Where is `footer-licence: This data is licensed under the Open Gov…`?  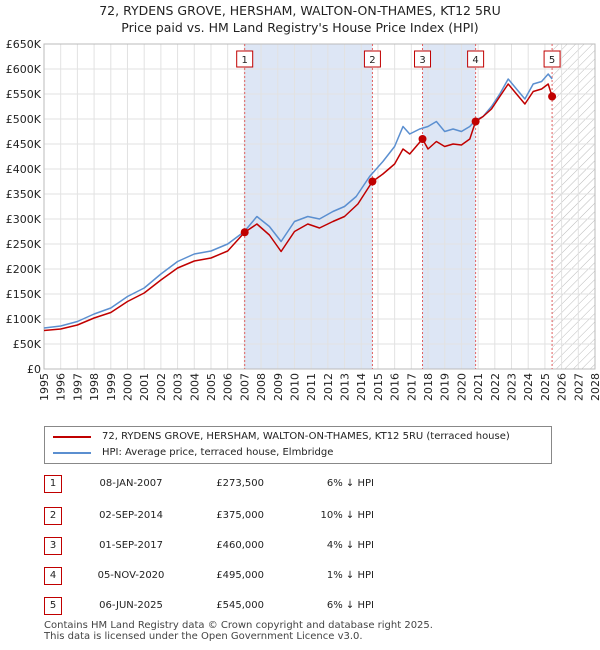 footer-licence: This data is licensed under the Open Gov… is located at coordinates (203, 636).